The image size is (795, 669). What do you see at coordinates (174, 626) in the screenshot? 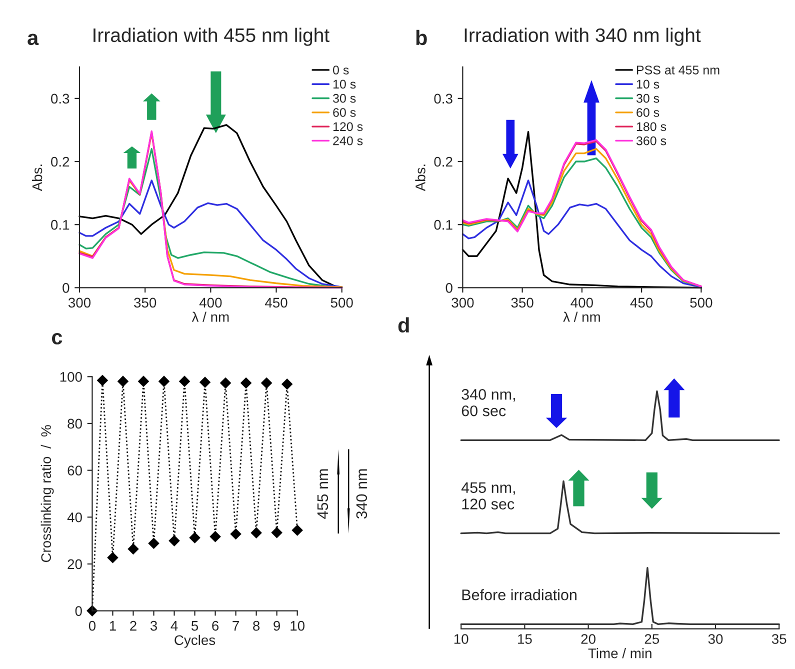
I see `x-tick-label: 4` at bounding box center [174, 626].